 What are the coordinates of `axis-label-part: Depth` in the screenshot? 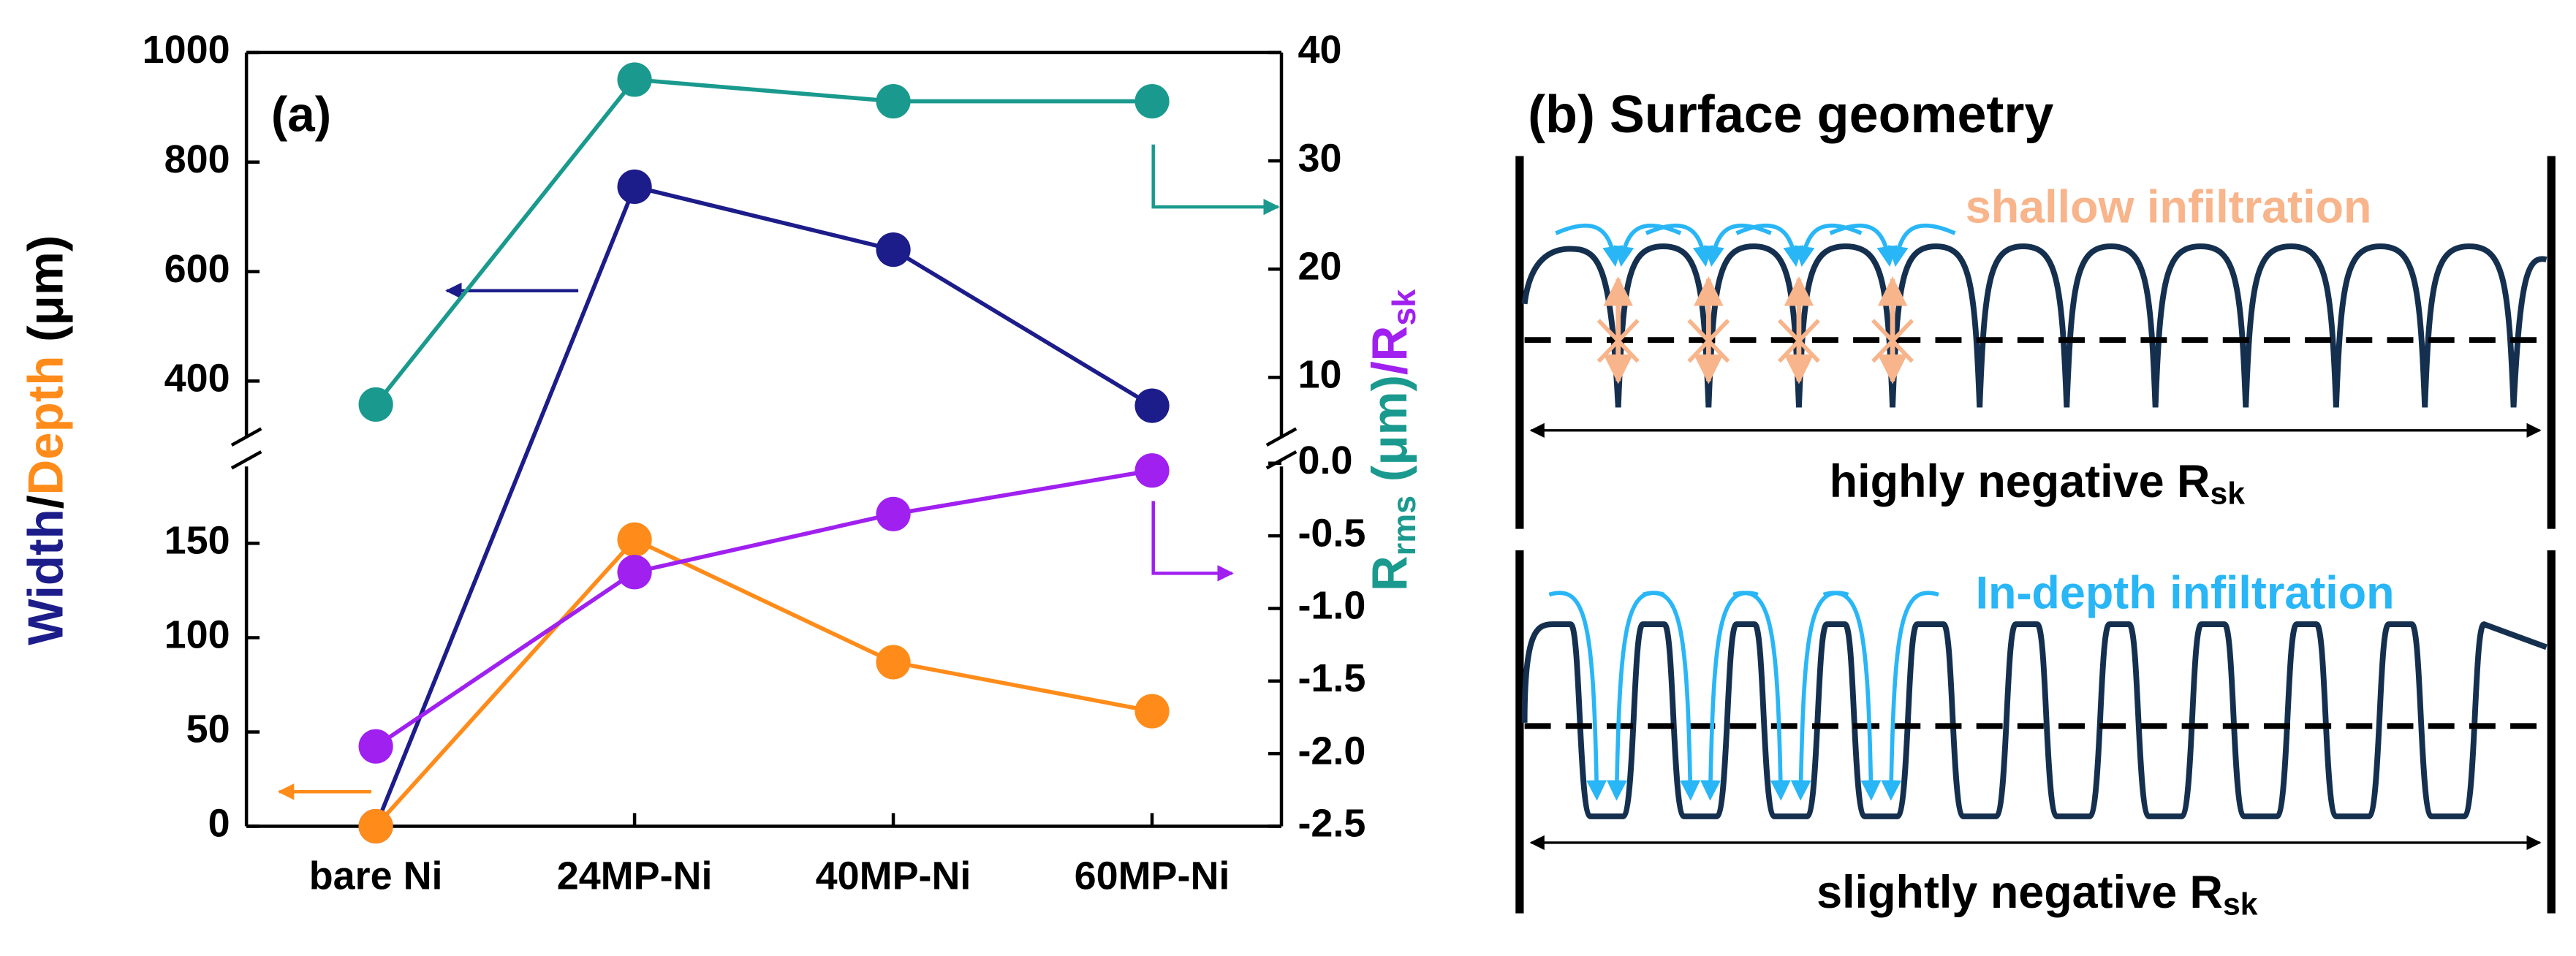 It's located at (45, 426).